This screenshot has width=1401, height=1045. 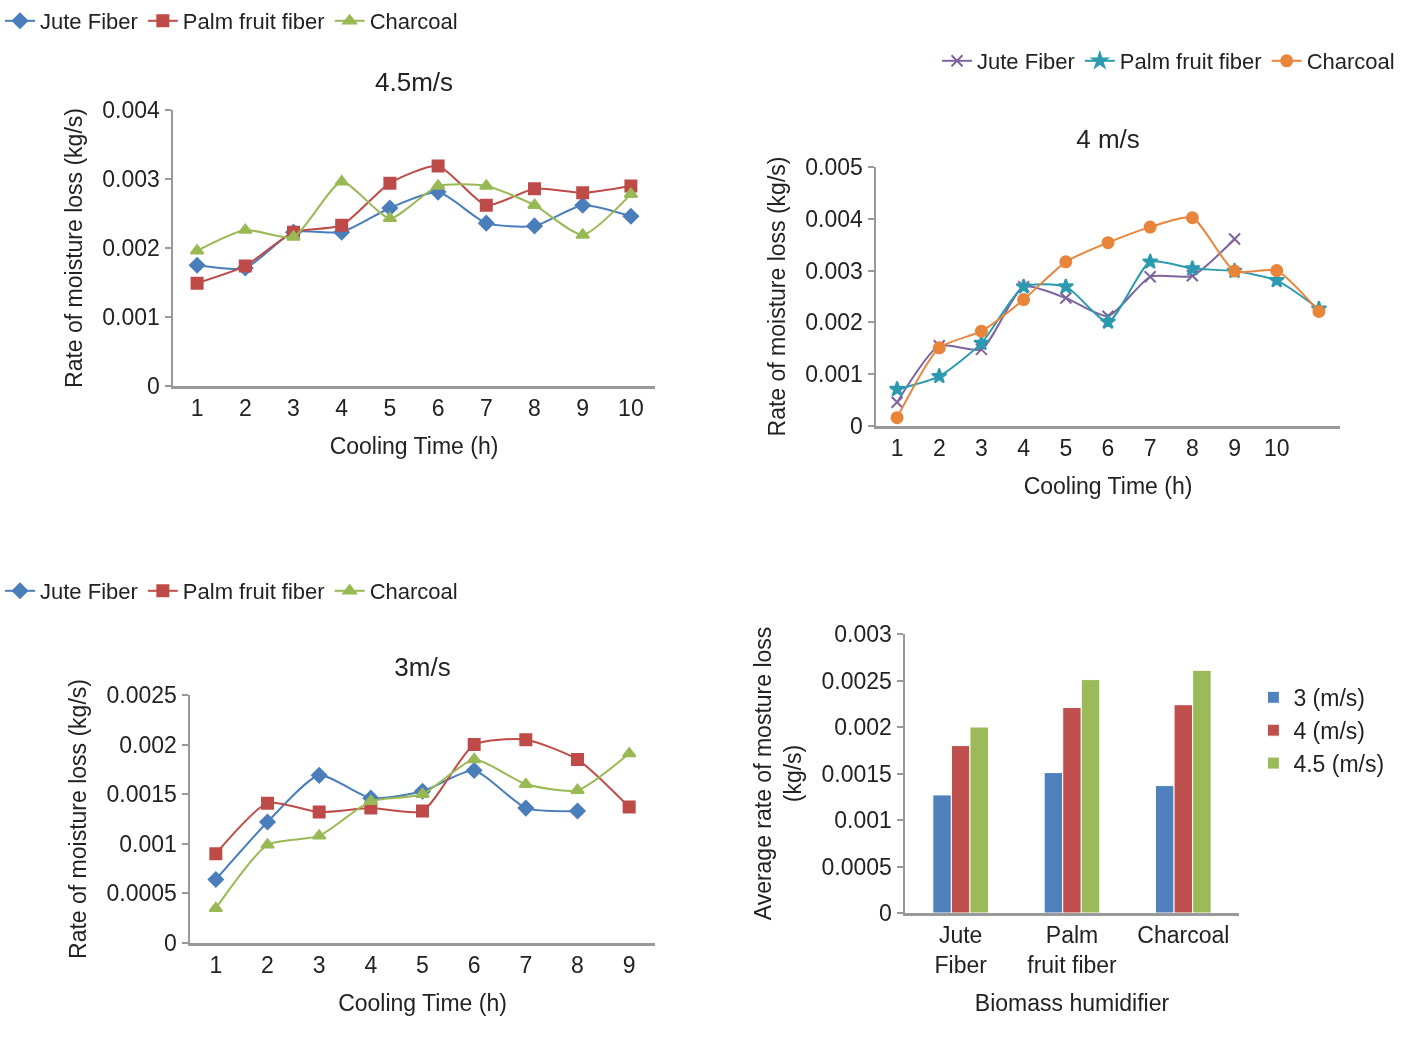 What do you see at coordinates (1072, 1002) in the screenshot?
I see `x-axis-title: Biomass humidifier` at bounding box center [1072, 1002].